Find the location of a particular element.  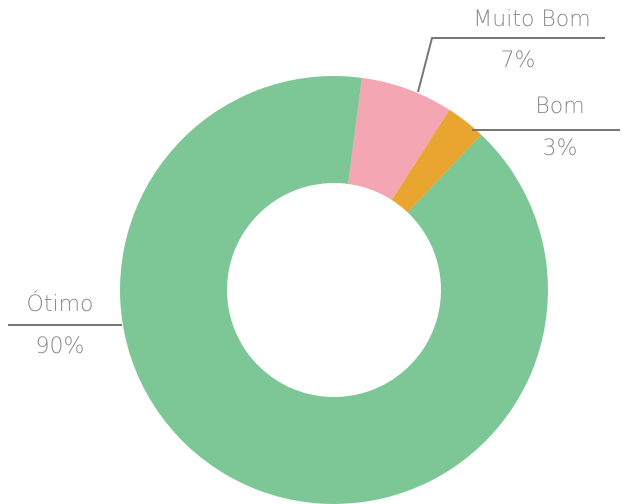

slice-label: Ótimo is located at coordinates (60, 304).